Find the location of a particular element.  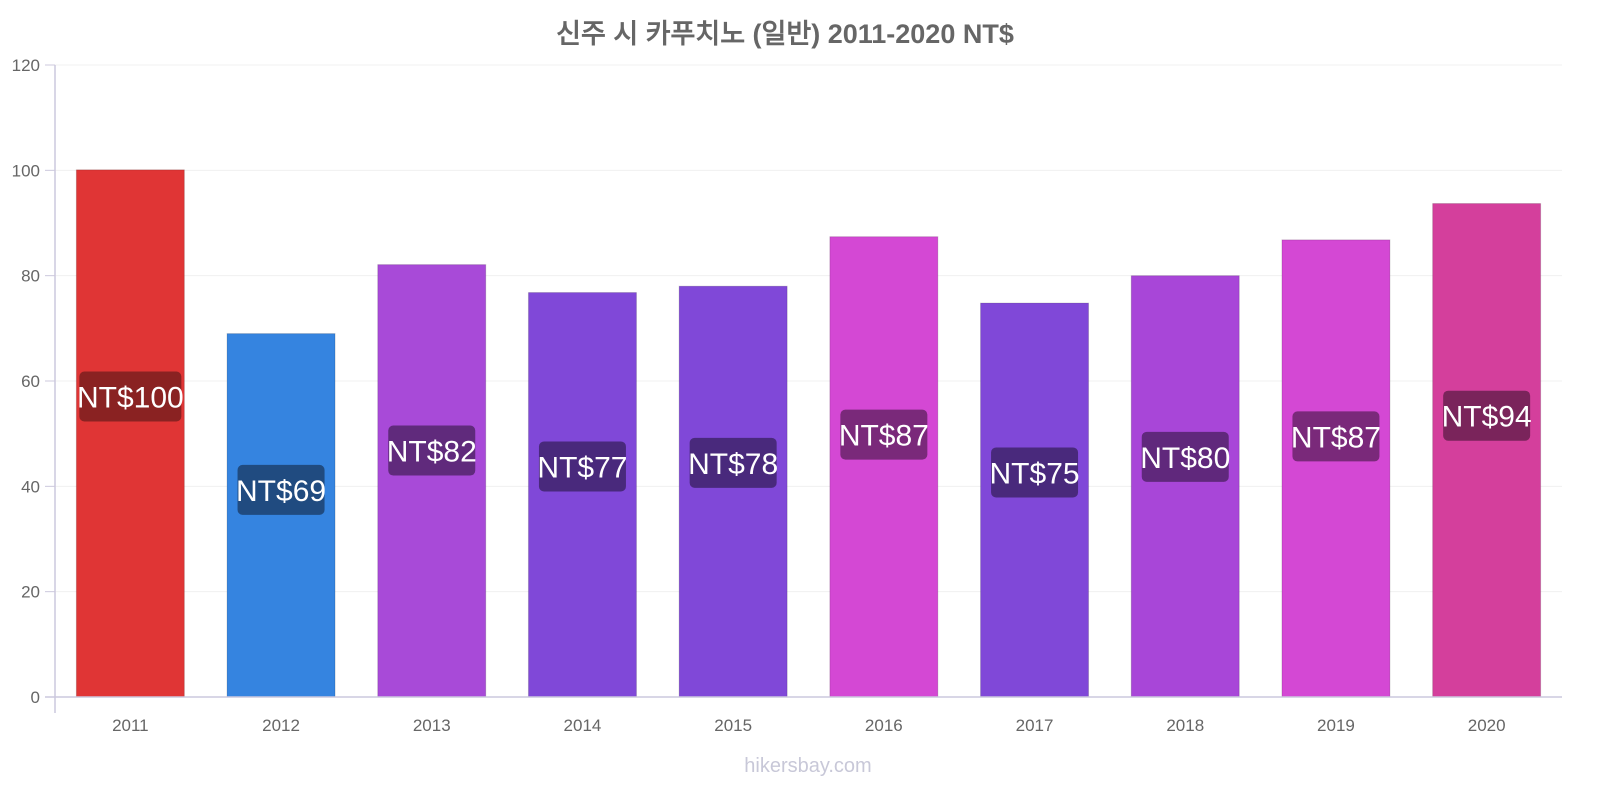

bar-2013 is located at coordinates (432, 481).